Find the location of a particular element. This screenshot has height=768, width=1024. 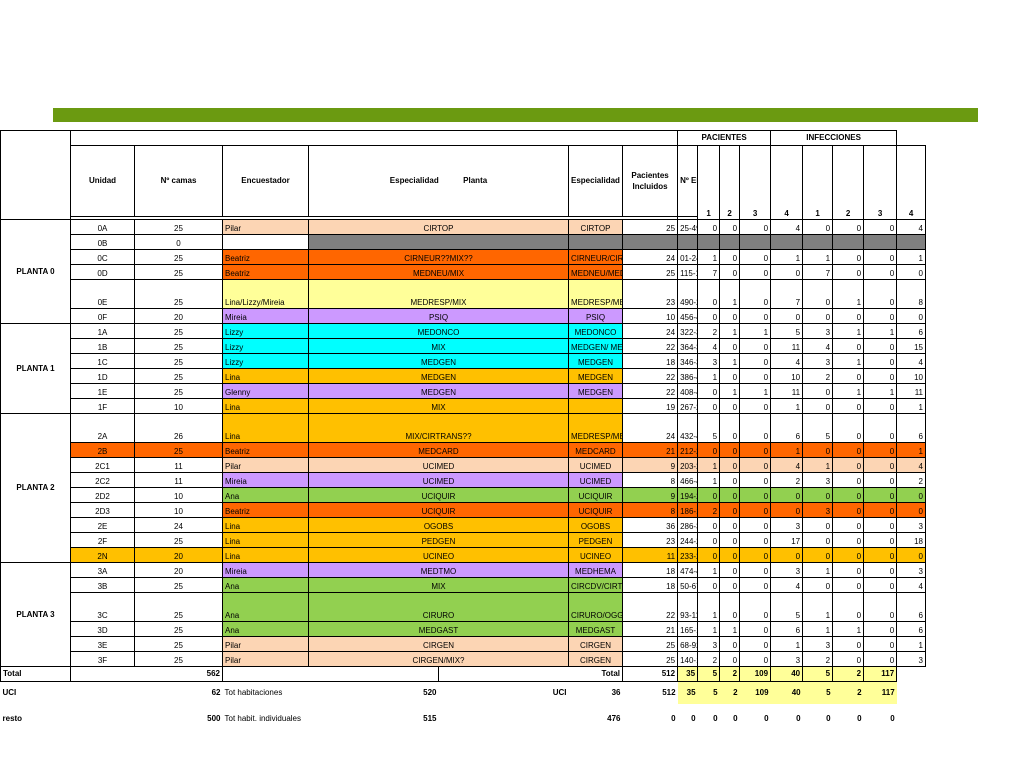

spacer-row is located at coordinates (463, 708).